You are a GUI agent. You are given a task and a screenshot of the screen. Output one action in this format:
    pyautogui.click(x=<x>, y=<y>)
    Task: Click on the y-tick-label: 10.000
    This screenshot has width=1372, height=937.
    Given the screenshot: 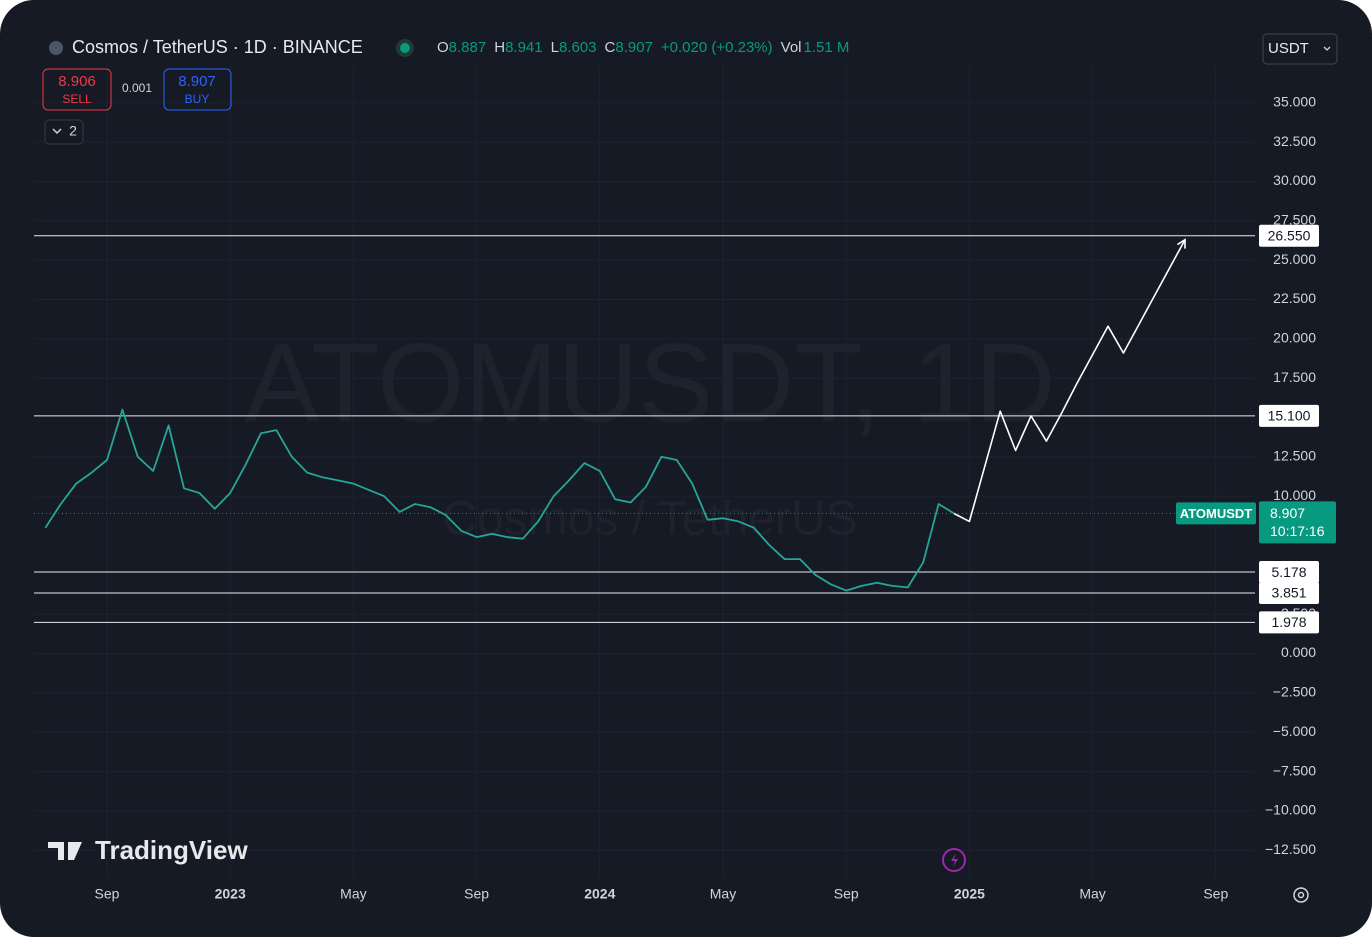 What is the action you would take?
    pyautogui.click(x=1294, y=495)
    